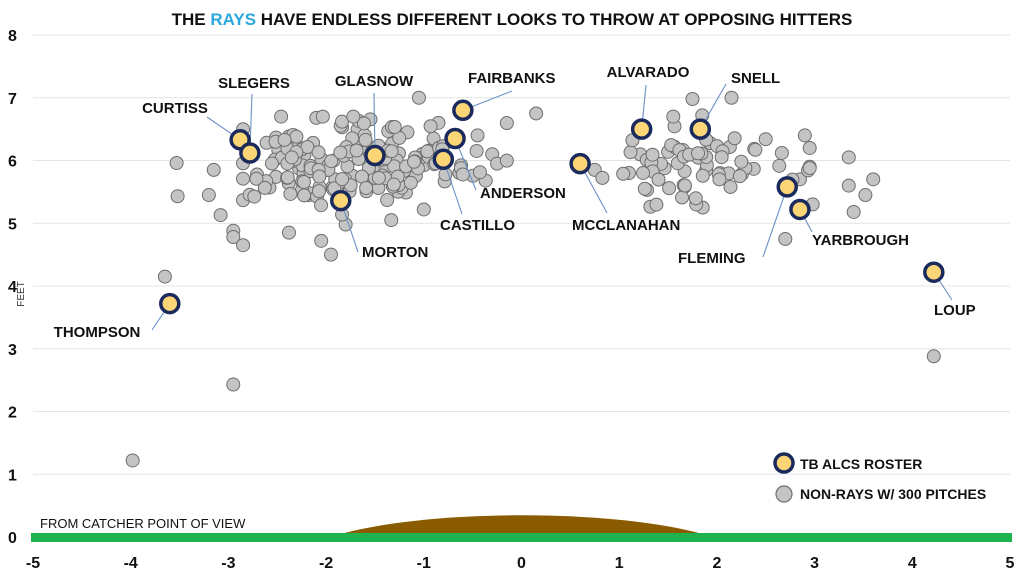 This screenshot has width=1024, height=575. I want to click on x-tick-label--1: -1, so click(424, 563).